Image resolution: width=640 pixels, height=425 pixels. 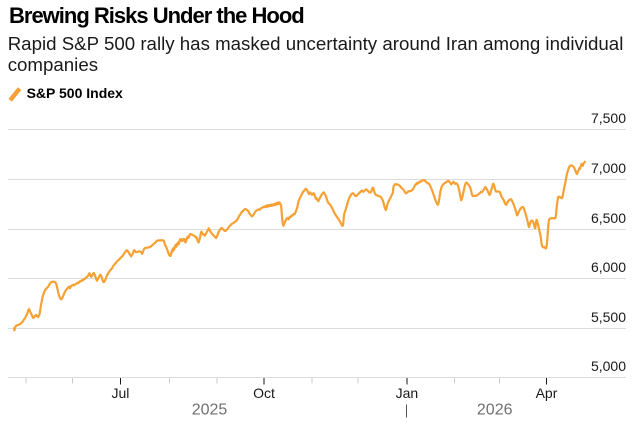 What do you see at coordinates (210, 410) in the screenshot?
I see `svg-text: 2025` at bounding box center [210, 410].